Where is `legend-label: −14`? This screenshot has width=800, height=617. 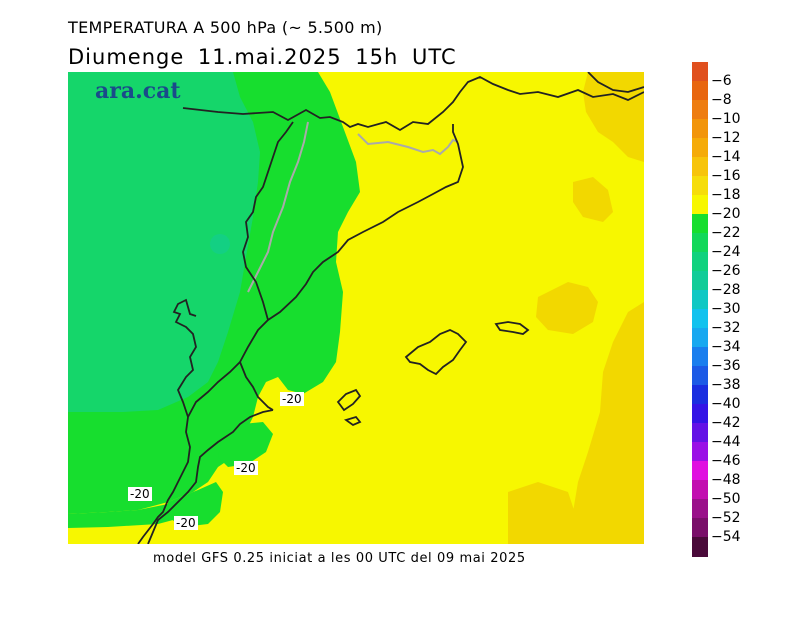
legend-label: −14 is located at coordinates (726, 157).